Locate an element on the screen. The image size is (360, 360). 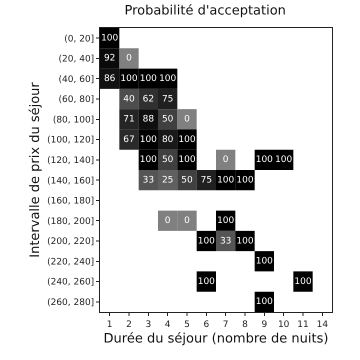
data-label: 80 is located at coordinates (168, 139).